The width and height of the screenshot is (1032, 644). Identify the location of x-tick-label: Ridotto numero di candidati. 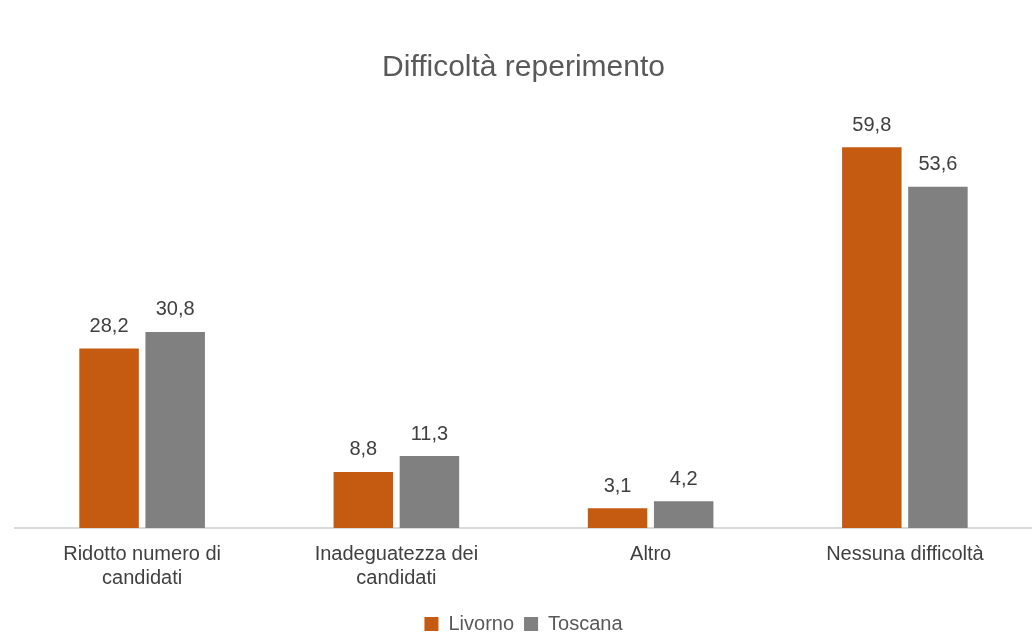
(142, 564).